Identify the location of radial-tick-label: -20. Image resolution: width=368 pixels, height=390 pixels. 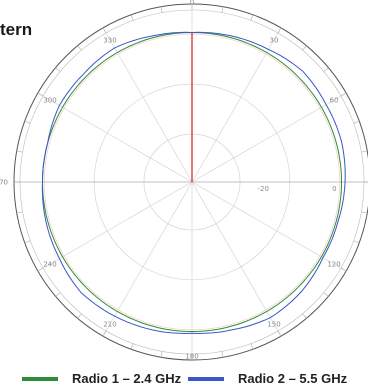
(262, 189).